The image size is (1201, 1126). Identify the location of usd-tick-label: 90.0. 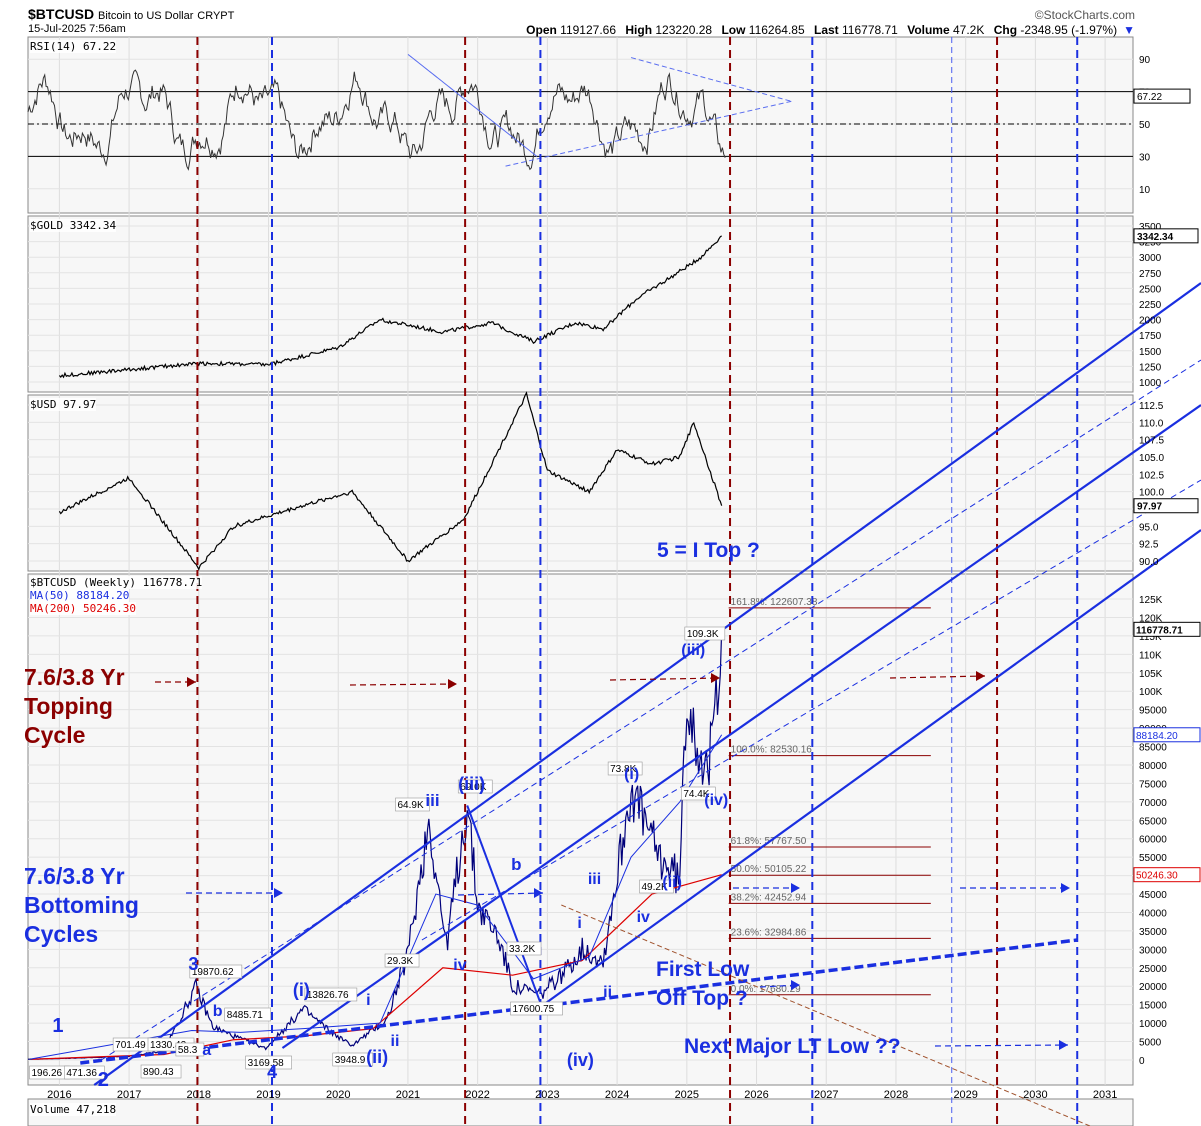
(1149, 562).